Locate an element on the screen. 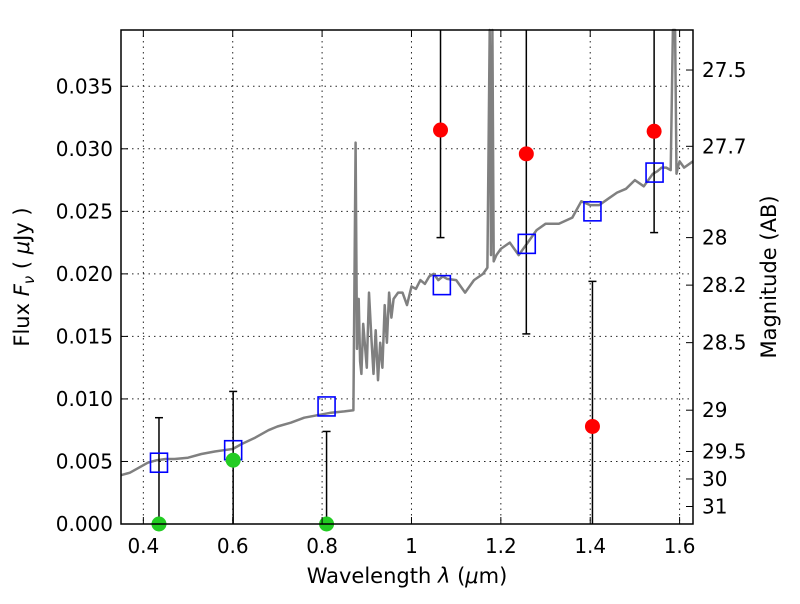  x-tick-label: 1.6 is located at coordinates (680, 546).